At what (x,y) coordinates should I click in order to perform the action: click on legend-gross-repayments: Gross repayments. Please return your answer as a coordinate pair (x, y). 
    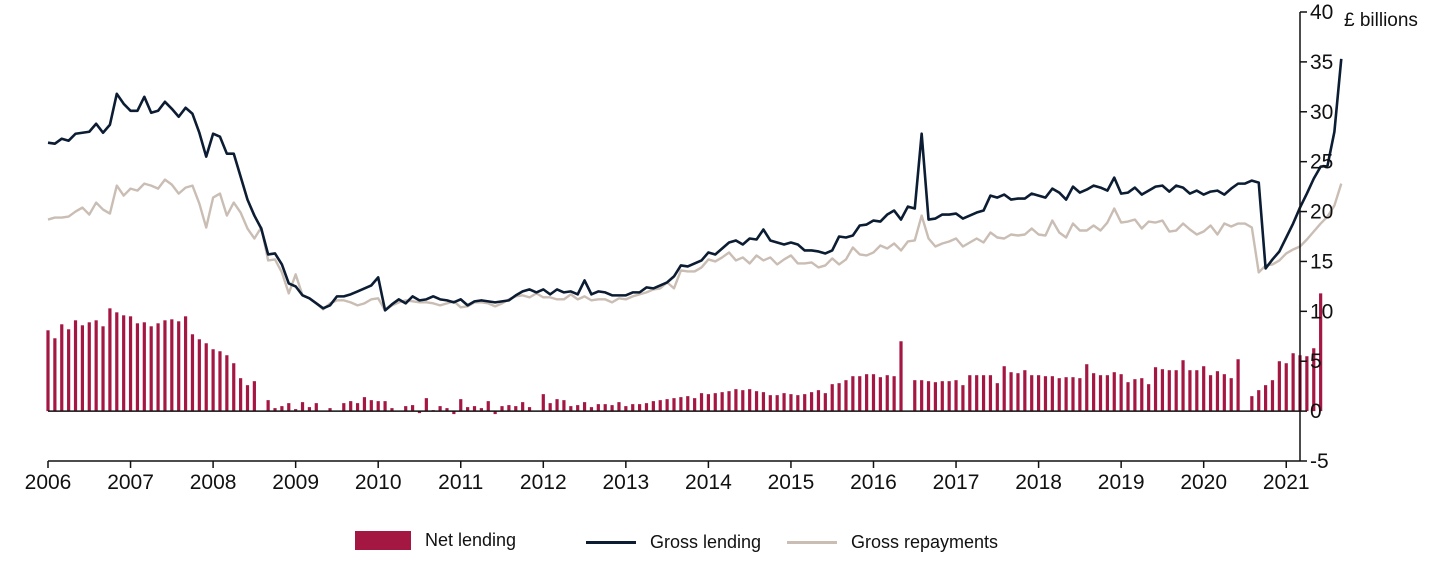
    Looking at the image, I should click on (892, 542).